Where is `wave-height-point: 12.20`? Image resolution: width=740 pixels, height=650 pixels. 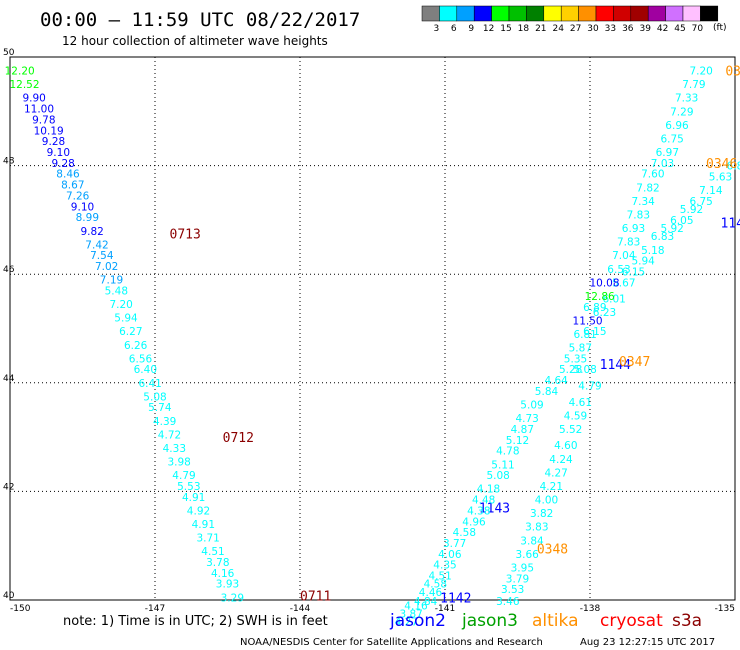 wave-height-point: 12.20 is located at coordinates (20, 72).